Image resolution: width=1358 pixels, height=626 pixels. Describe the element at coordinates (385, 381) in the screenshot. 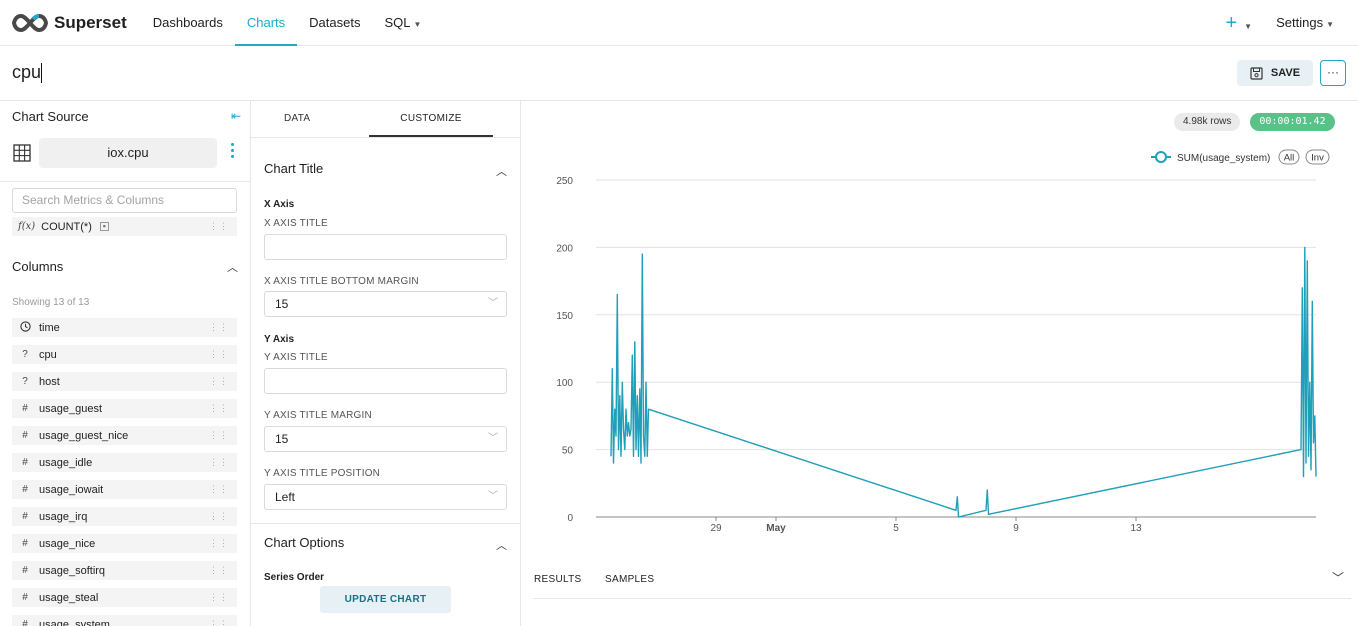

I see `y-axis-title-input` at that location.